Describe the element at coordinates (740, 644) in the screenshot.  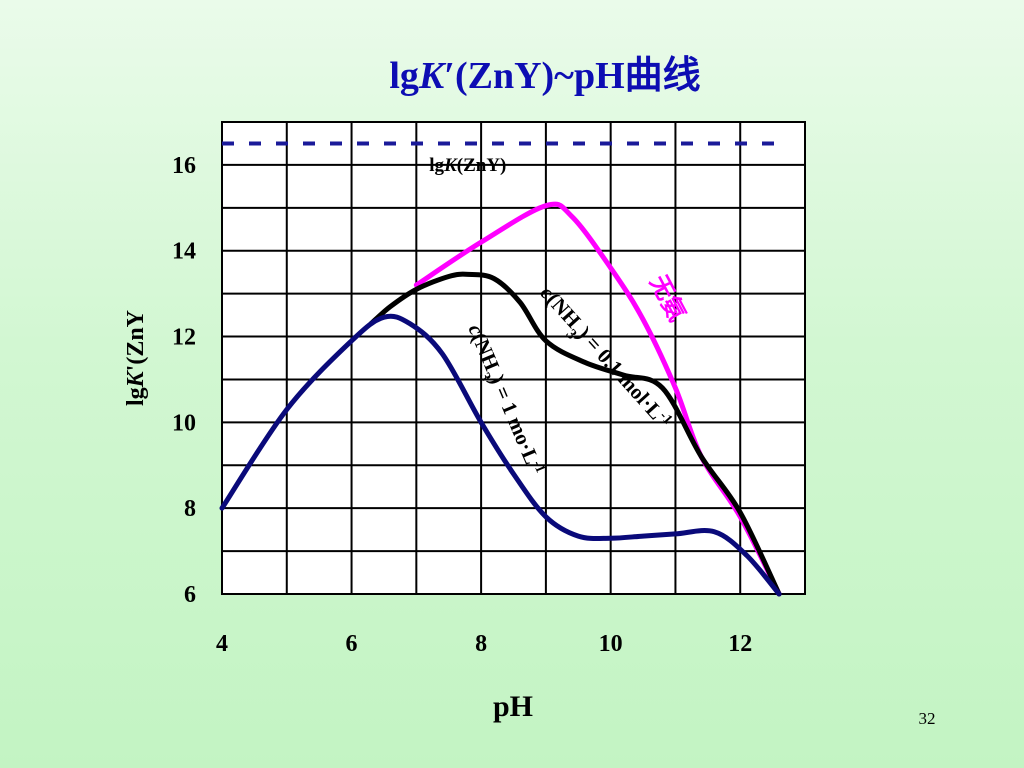
I see `x-tick-label: 12` at that location.